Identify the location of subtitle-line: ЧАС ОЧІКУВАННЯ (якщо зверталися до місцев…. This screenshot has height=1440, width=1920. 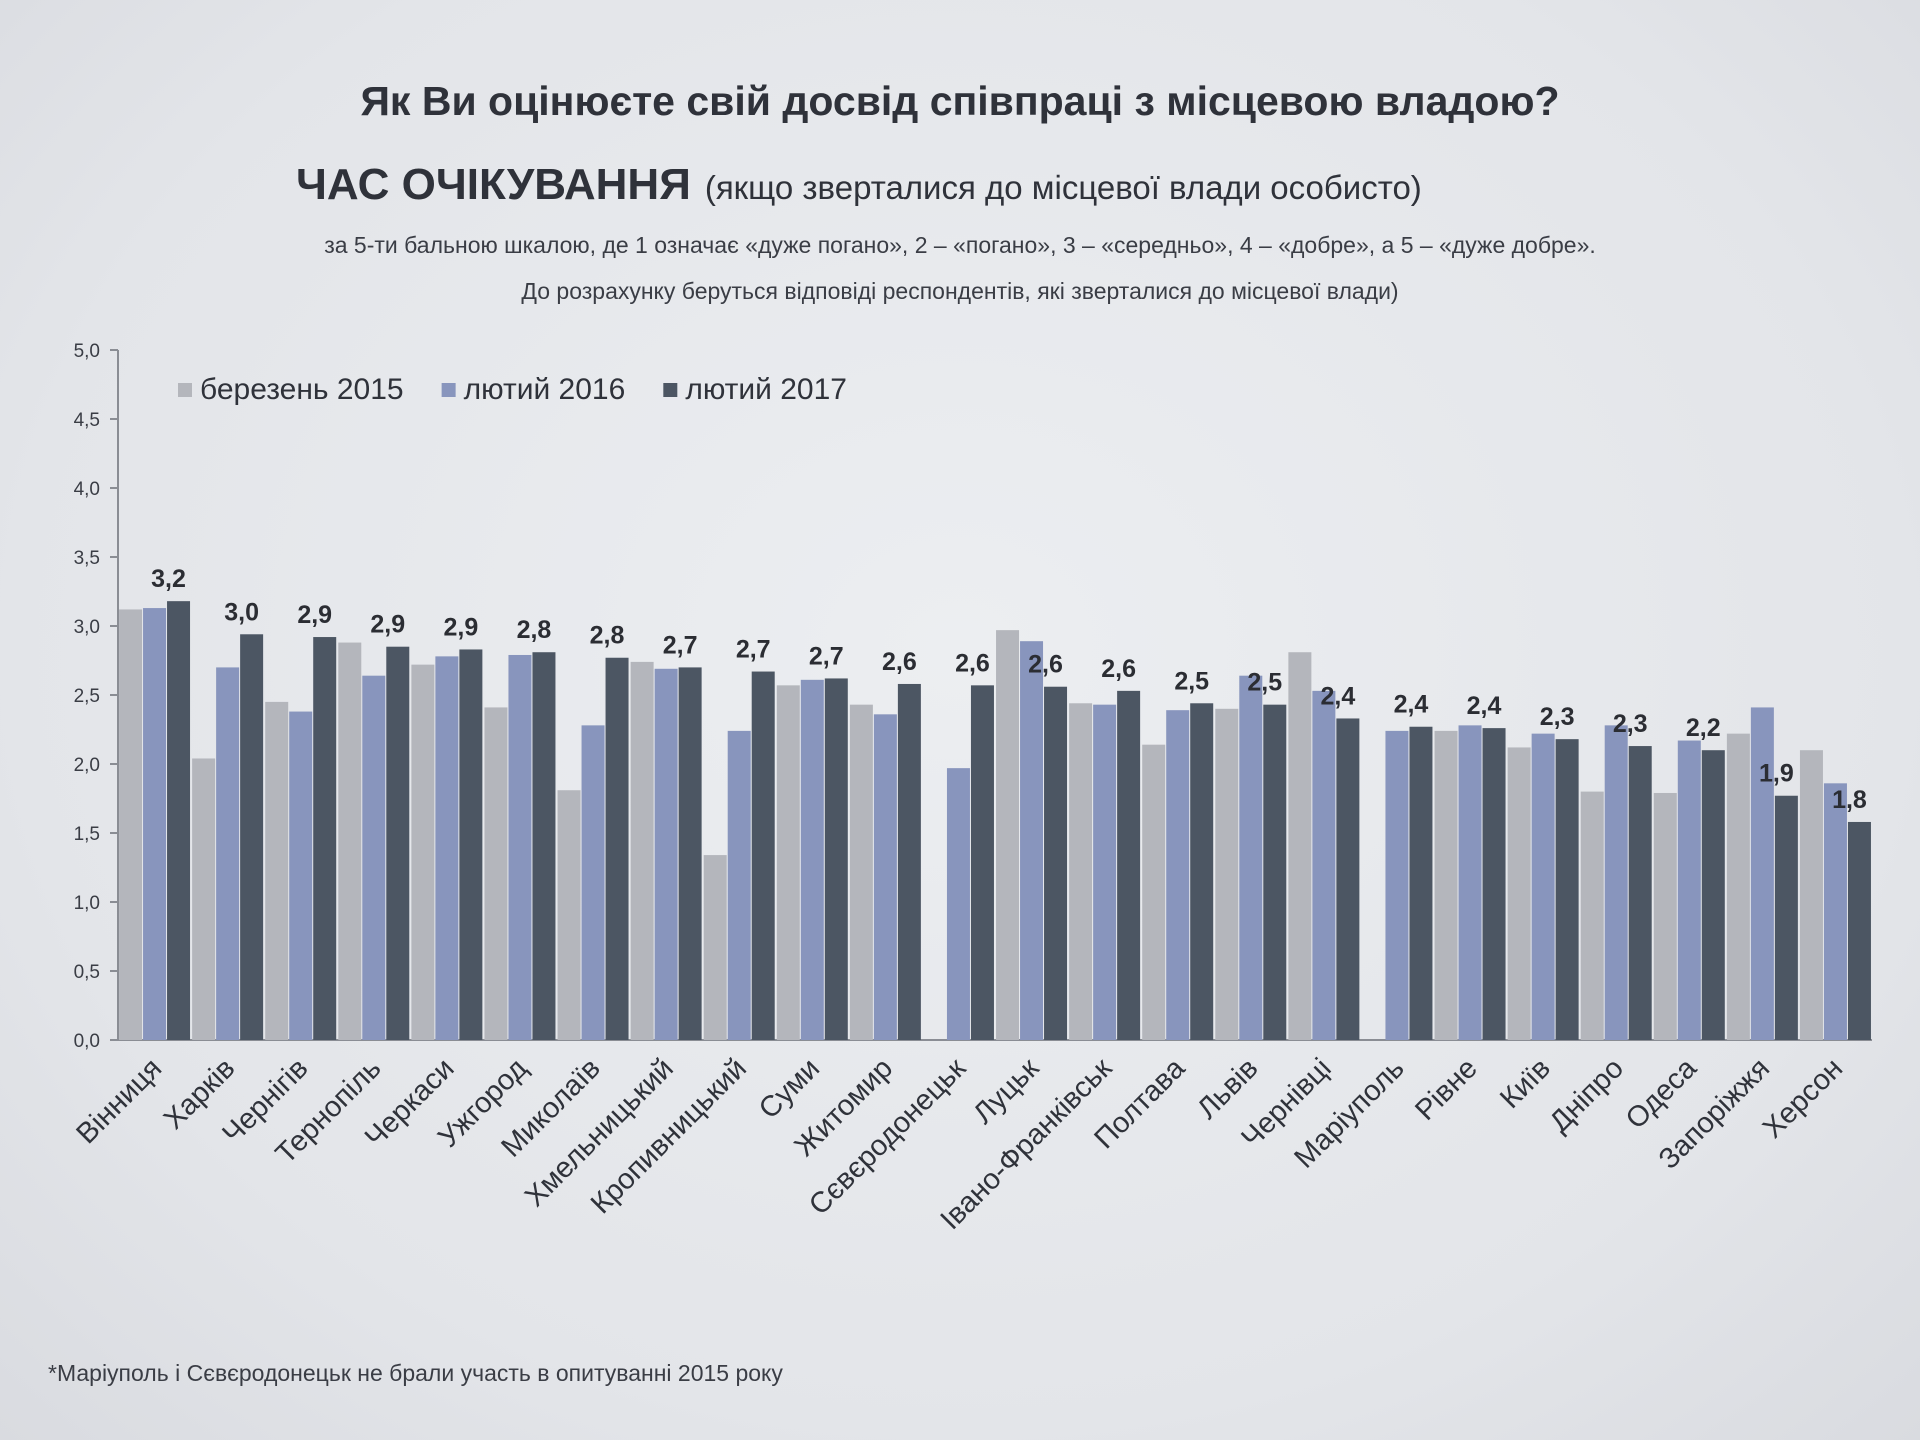
(859, 185).